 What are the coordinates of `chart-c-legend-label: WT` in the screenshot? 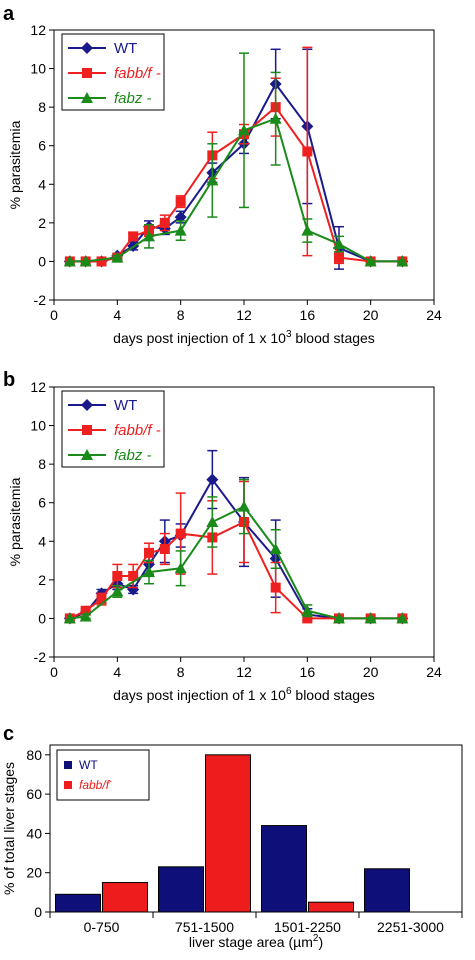 It's located at (88, 765).